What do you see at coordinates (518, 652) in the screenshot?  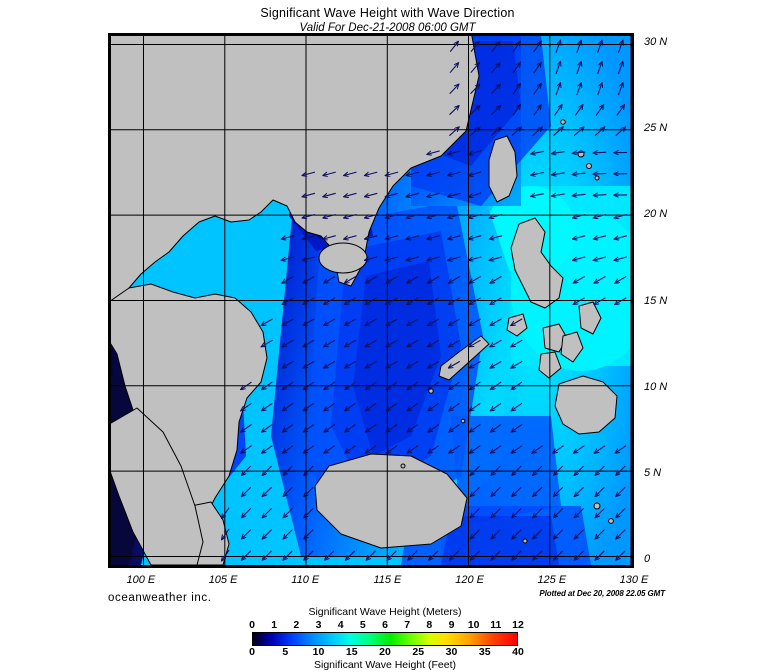 I see `colorbar-tick-feet: 40` at bounding box center [518, 652].